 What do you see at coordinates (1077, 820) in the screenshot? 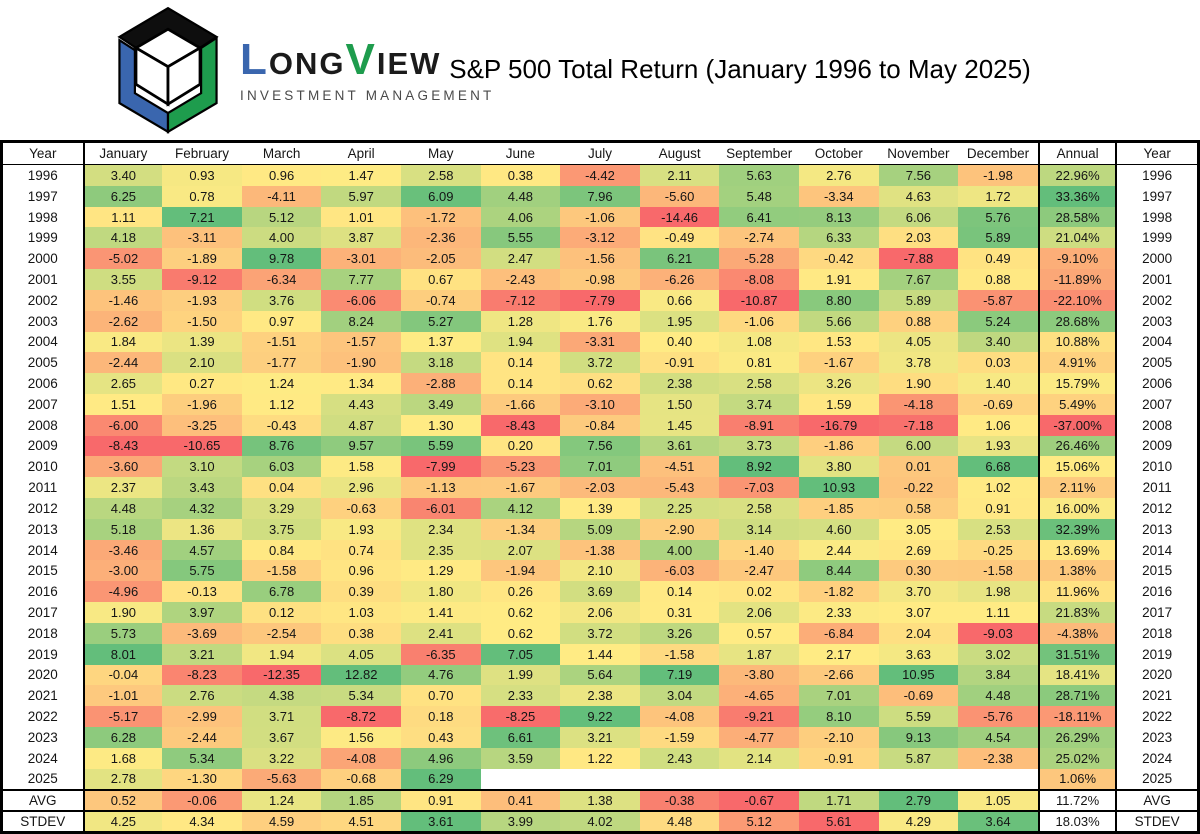
I see `summary-annual-cell: 18.03%` at bounding box center [1077, 820].